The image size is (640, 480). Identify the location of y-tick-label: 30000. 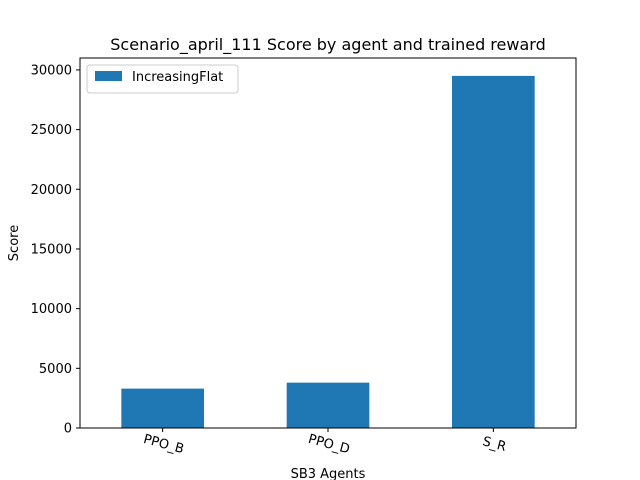
(51, 70).